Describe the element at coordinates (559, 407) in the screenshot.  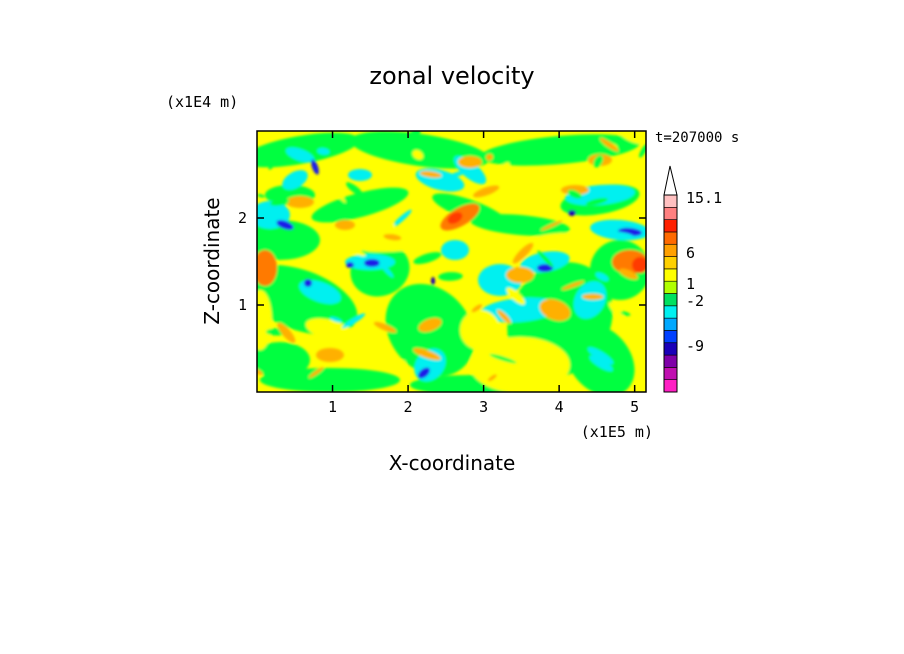
I see `x-tick-label: 4` at that location.